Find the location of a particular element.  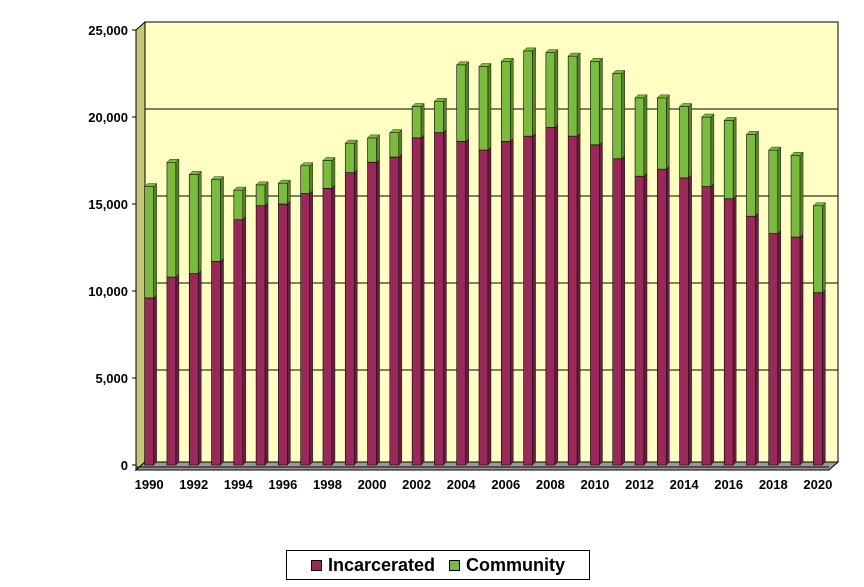

legend-label-incarcerated: Incarcerated is located at coordinates (381, 564).